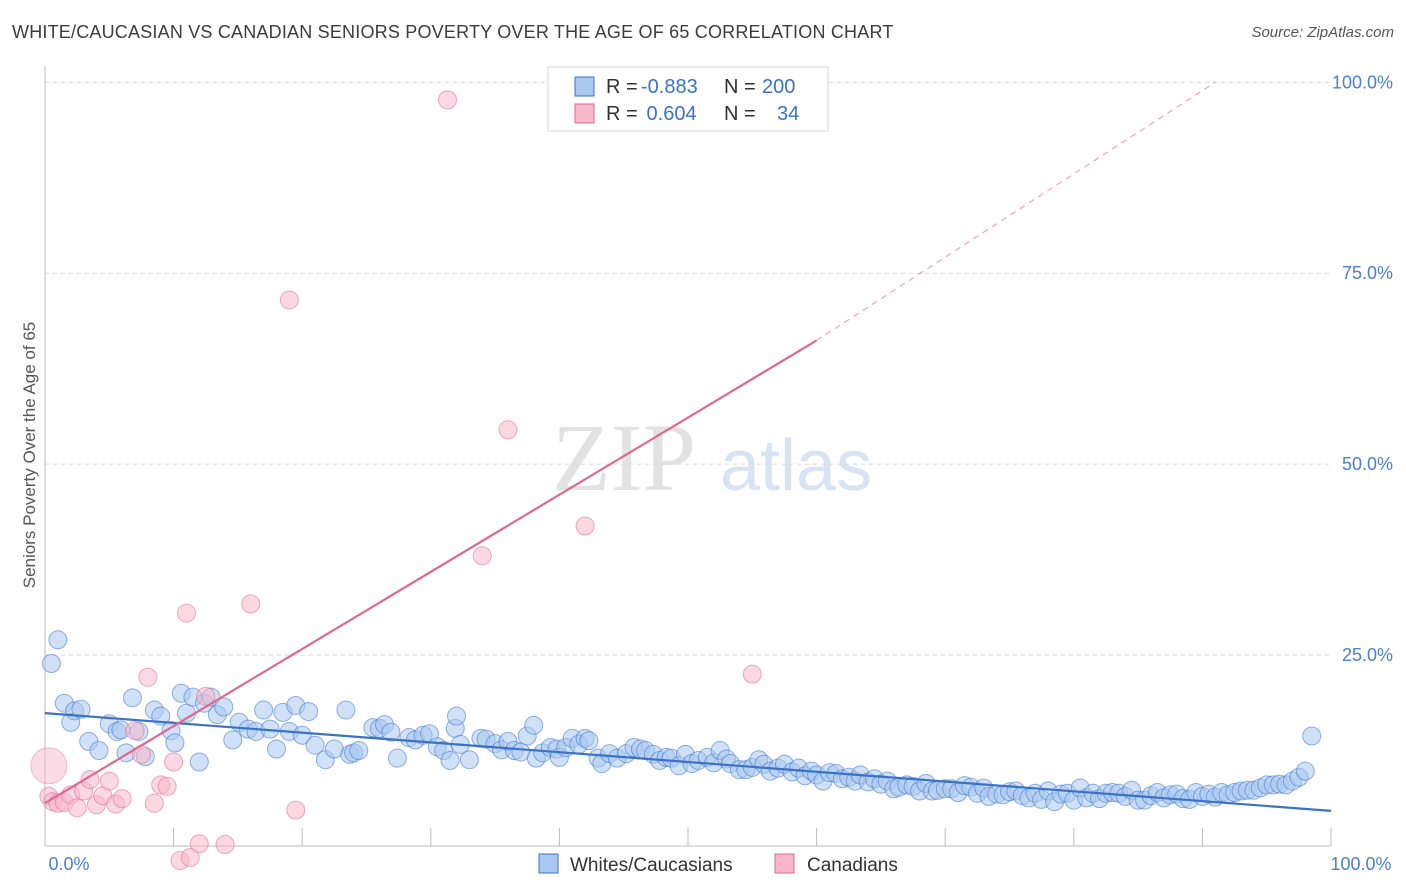 The width and height of the screenshot is (1406, 892). Describe the element at coordinates (584, 113) in the screenshot. I see `legend-swatch-canadians` at that location.